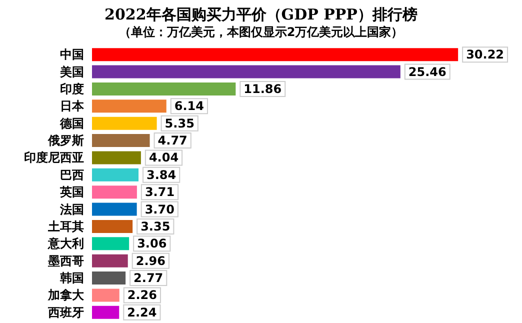  What do you see at coordinates (71, 123) in the screenshot?
I see `y-tick-label: 德国` at bounding box center [71, 123].